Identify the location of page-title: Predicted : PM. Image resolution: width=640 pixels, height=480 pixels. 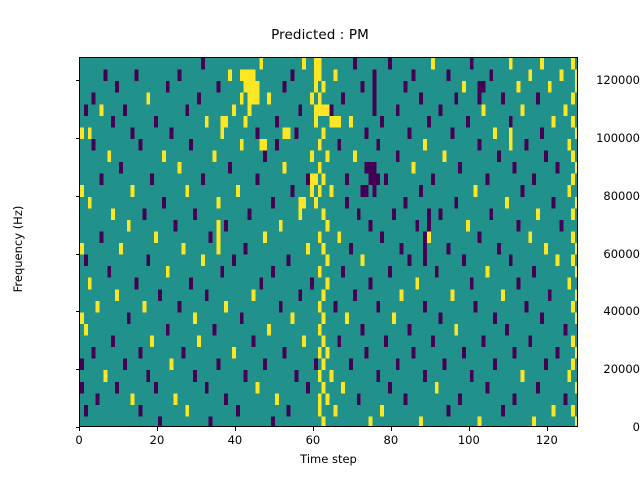
(320, 35).